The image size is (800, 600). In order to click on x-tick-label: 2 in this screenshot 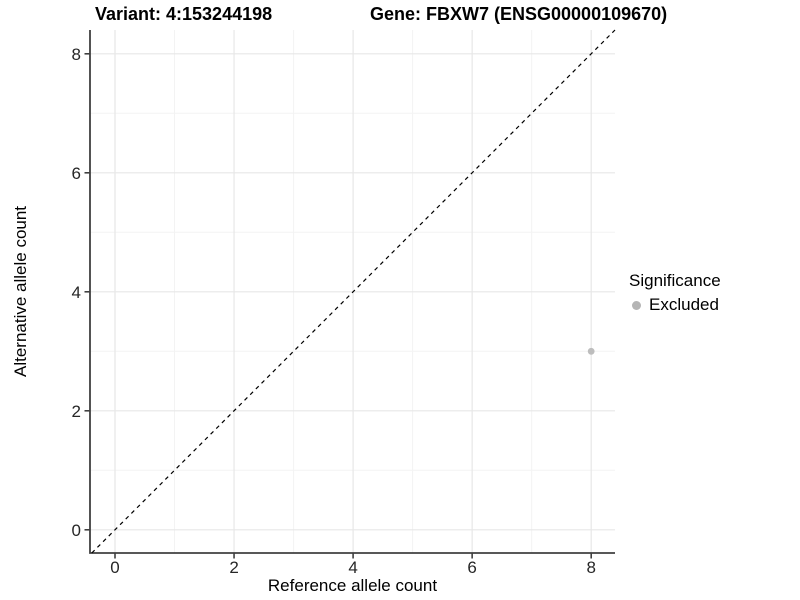, I will do `click(233, 567)`.